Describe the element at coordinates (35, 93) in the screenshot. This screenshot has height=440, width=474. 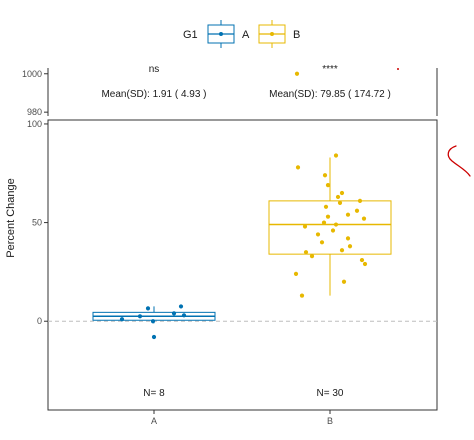
I see `upper-y-ticks: 980 1000` at that location.